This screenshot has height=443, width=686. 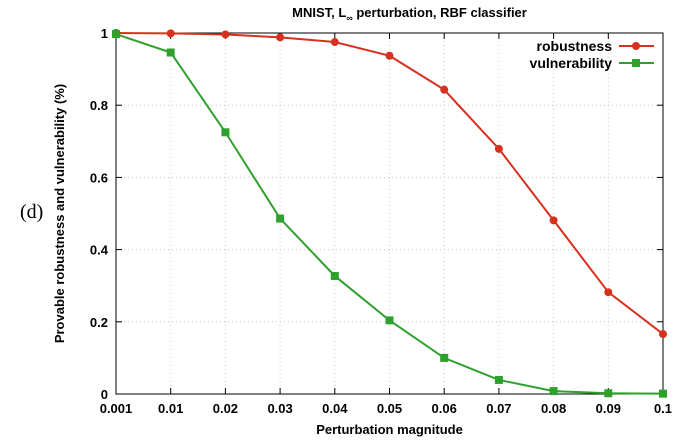 What do you see at coordinates (99, 105) in the screenshot?
I see `y-tick-label: 0.8` at bounding box center [99, 105].